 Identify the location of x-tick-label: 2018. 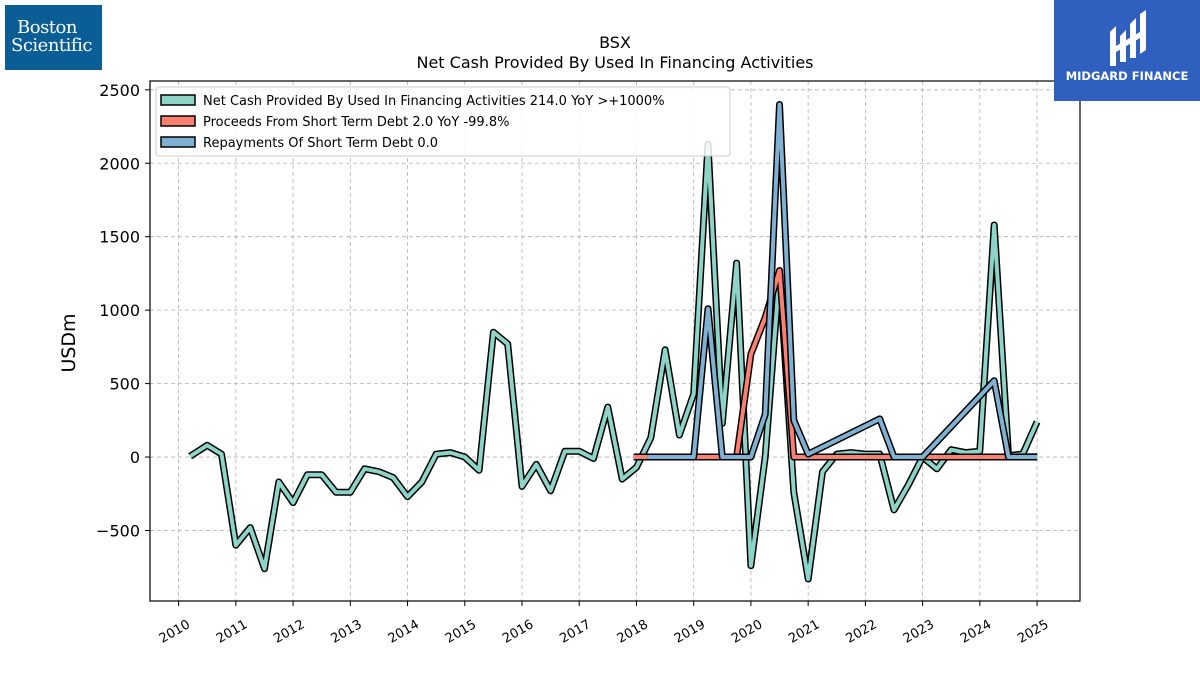
(633, 632).